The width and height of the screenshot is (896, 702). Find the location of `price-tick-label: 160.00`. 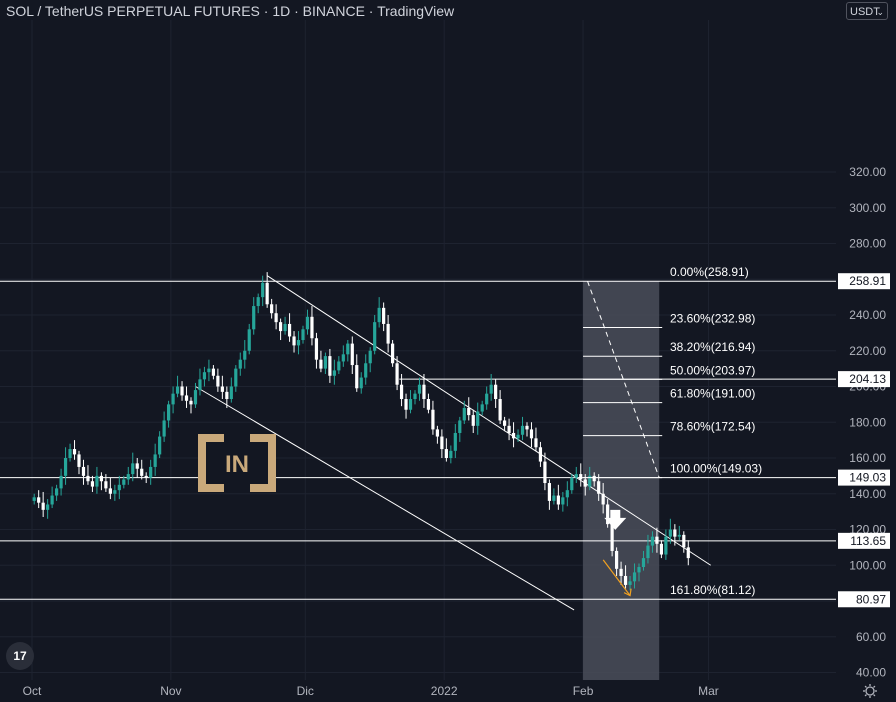

price-tick-label: 160.00 is located at coordinates (867, 458).